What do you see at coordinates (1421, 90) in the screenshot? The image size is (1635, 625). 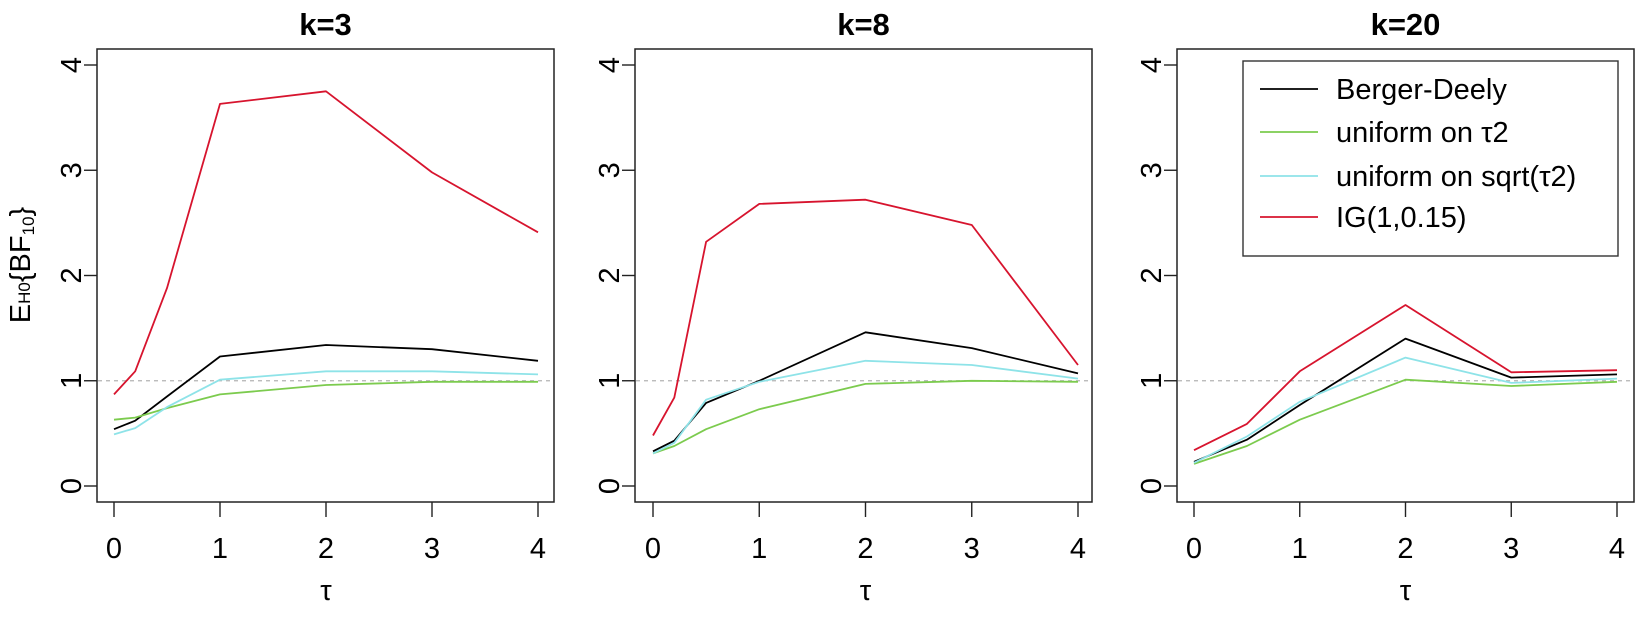 I see `legend-label: Berger-Deely` at bounding box center [1421, 90].